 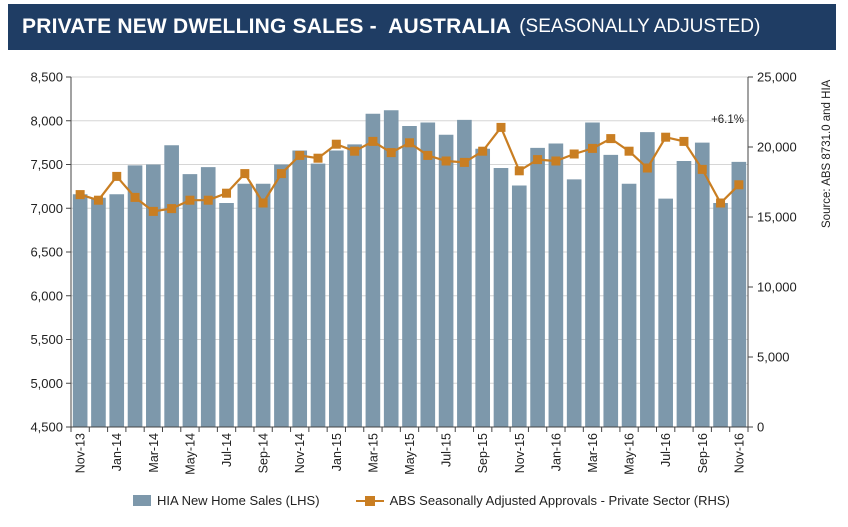 What do you see at coordinates (703, 453) in the screenshot?
I see `x-axis-tick-label: Sep-16` at bounding box center [703, 453].